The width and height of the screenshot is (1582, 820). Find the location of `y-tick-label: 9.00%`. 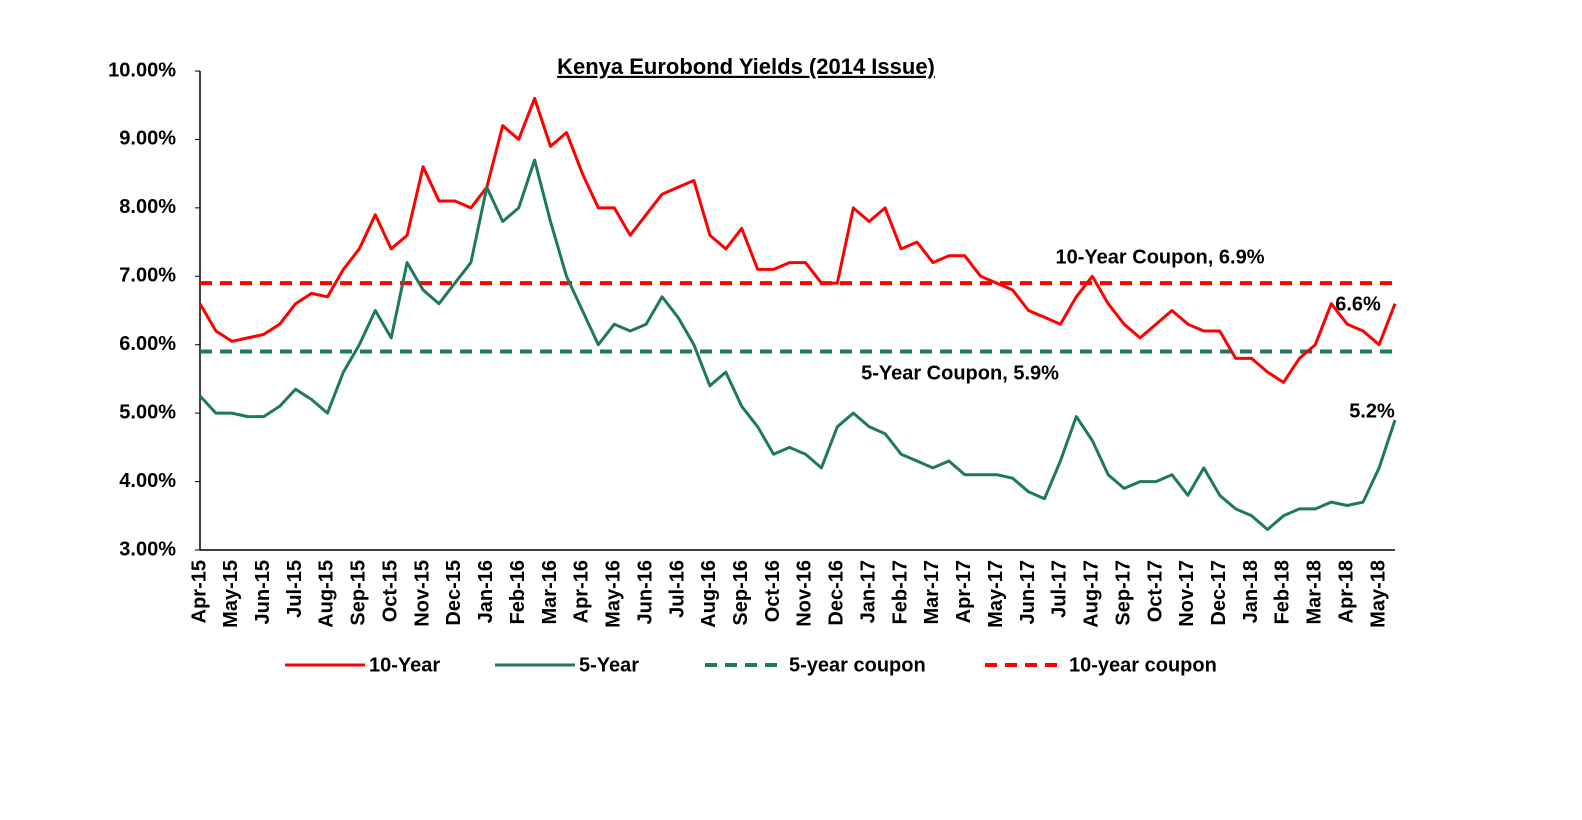

y-tick-label: 9.00% is located at coordinates (147, 139).